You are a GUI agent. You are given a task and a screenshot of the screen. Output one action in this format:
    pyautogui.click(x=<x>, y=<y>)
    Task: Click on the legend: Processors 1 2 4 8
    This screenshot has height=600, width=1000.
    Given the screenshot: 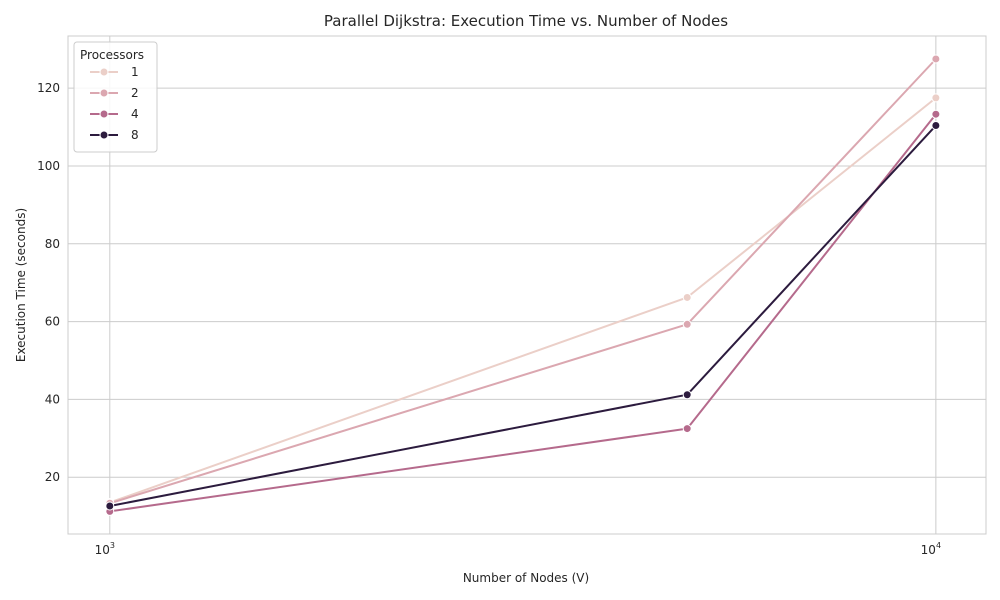 What is the action you would take?
    pyautogui.click(x=115, y=97)
    